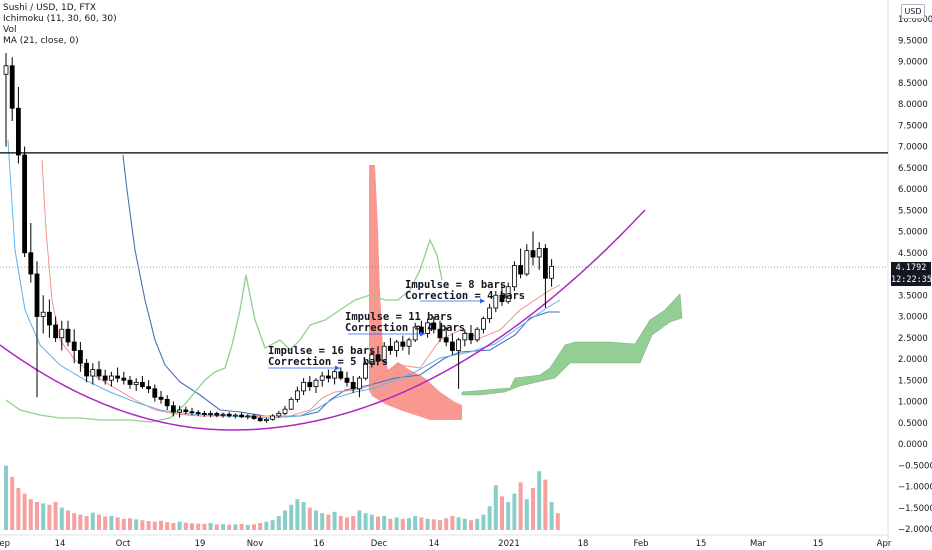 This screenshot has width=932, height=550. I want to click on indicator-ichimoku: Ichimoku (11, 30, 60, 30), so click(60, 19).